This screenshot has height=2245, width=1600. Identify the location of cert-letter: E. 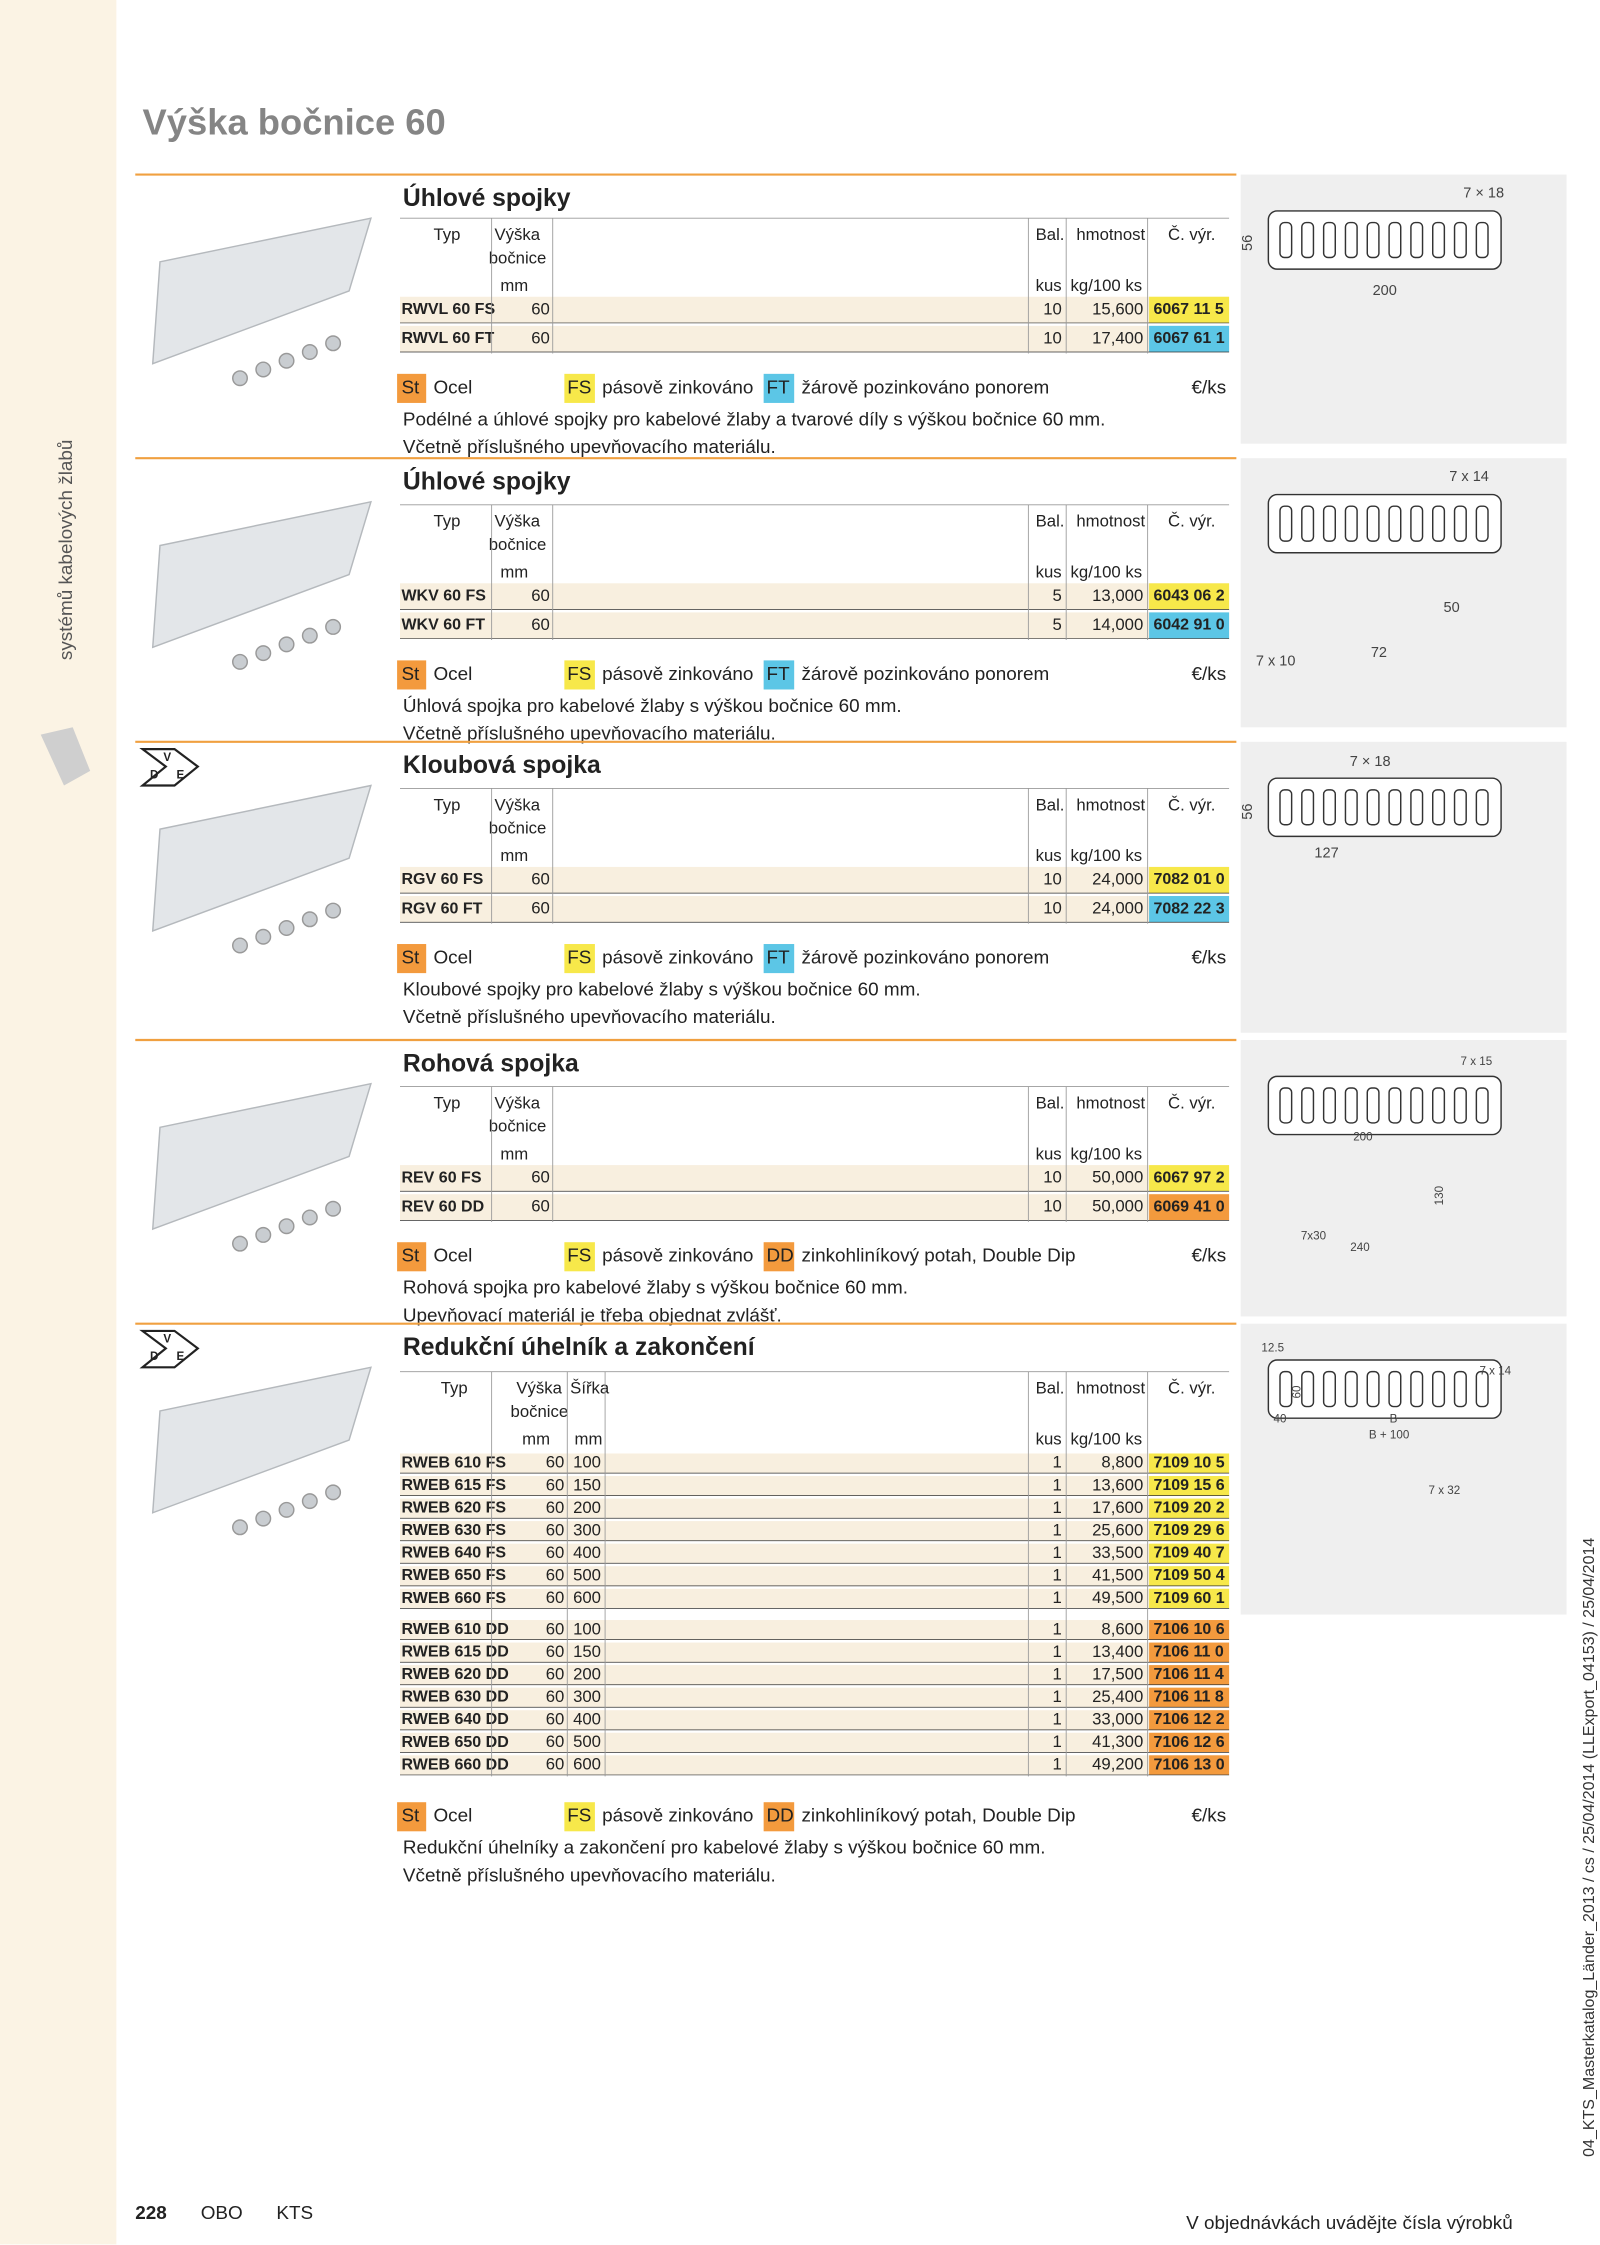
(180, 774).